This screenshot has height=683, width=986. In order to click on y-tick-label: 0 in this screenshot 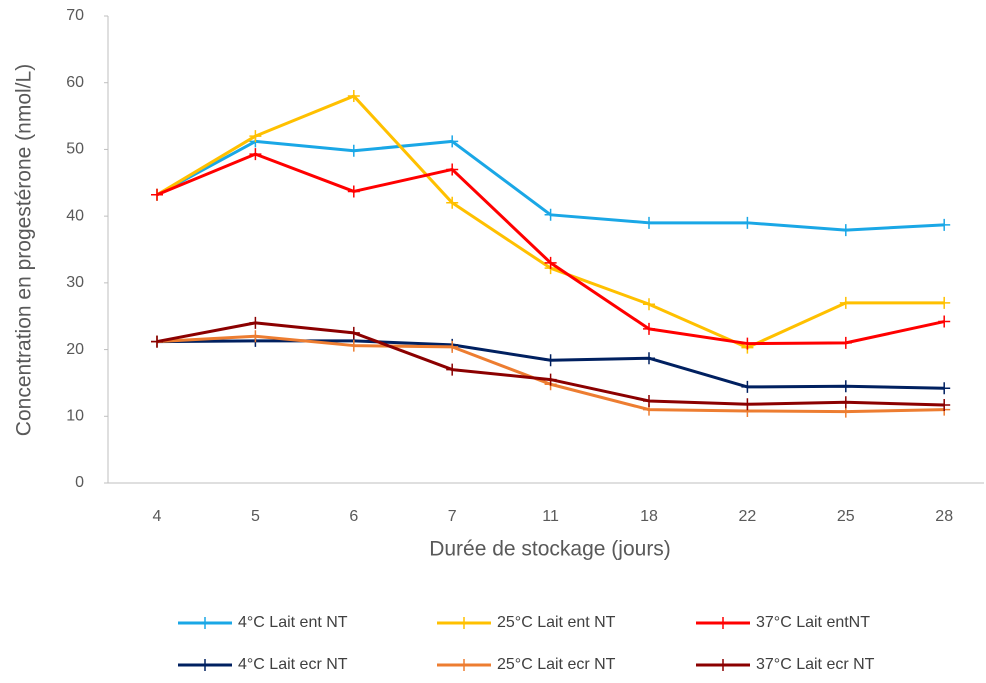, I will do `click(79, 482)`.